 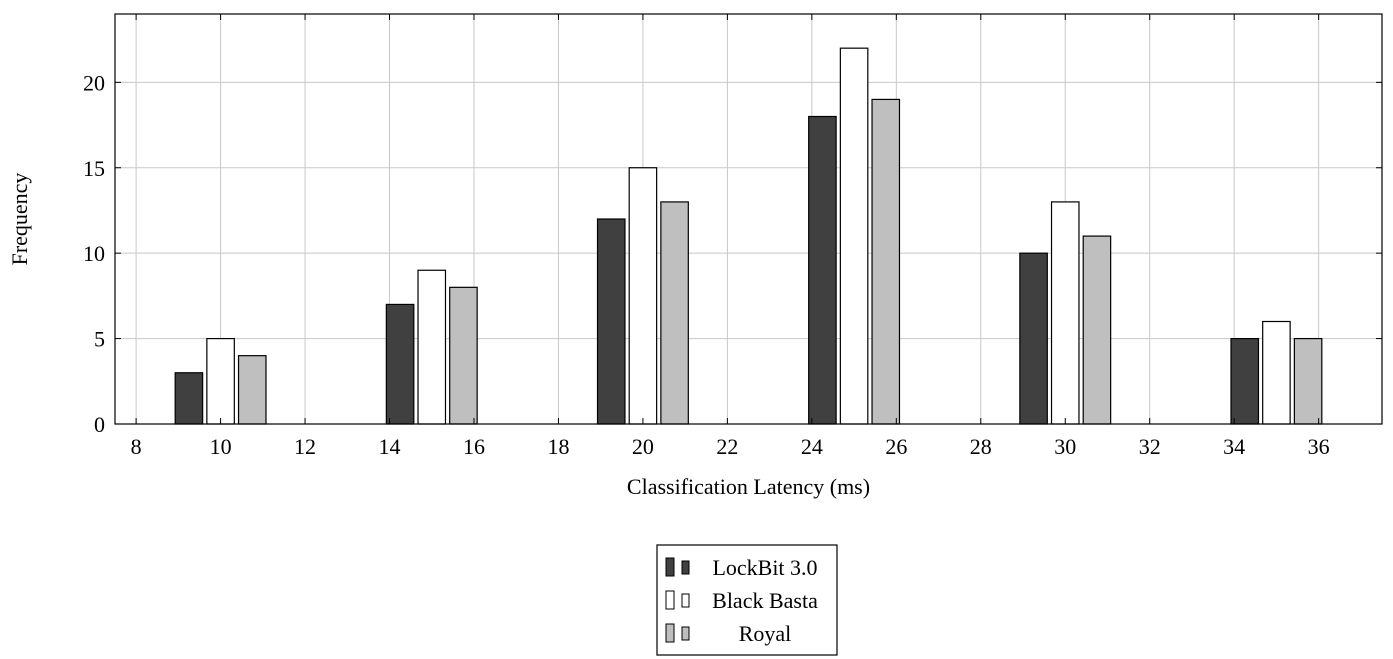 I want to click on x-tick-label: 28, so click(x=981, y=446).